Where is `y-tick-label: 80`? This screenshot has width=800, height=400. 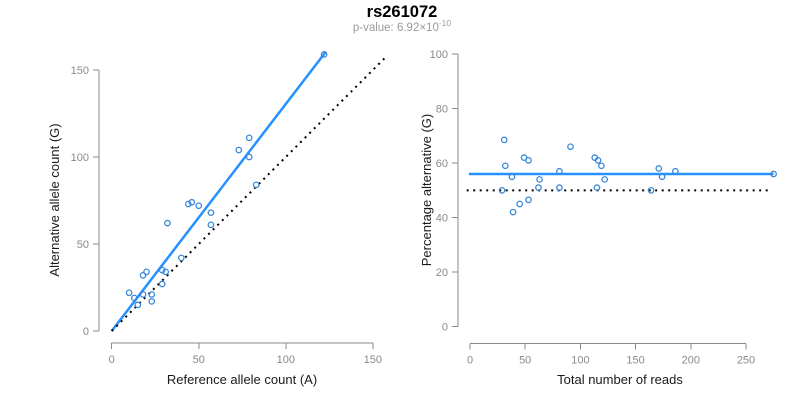 y-tick-label: 80 is located at coordinates (442, 110).